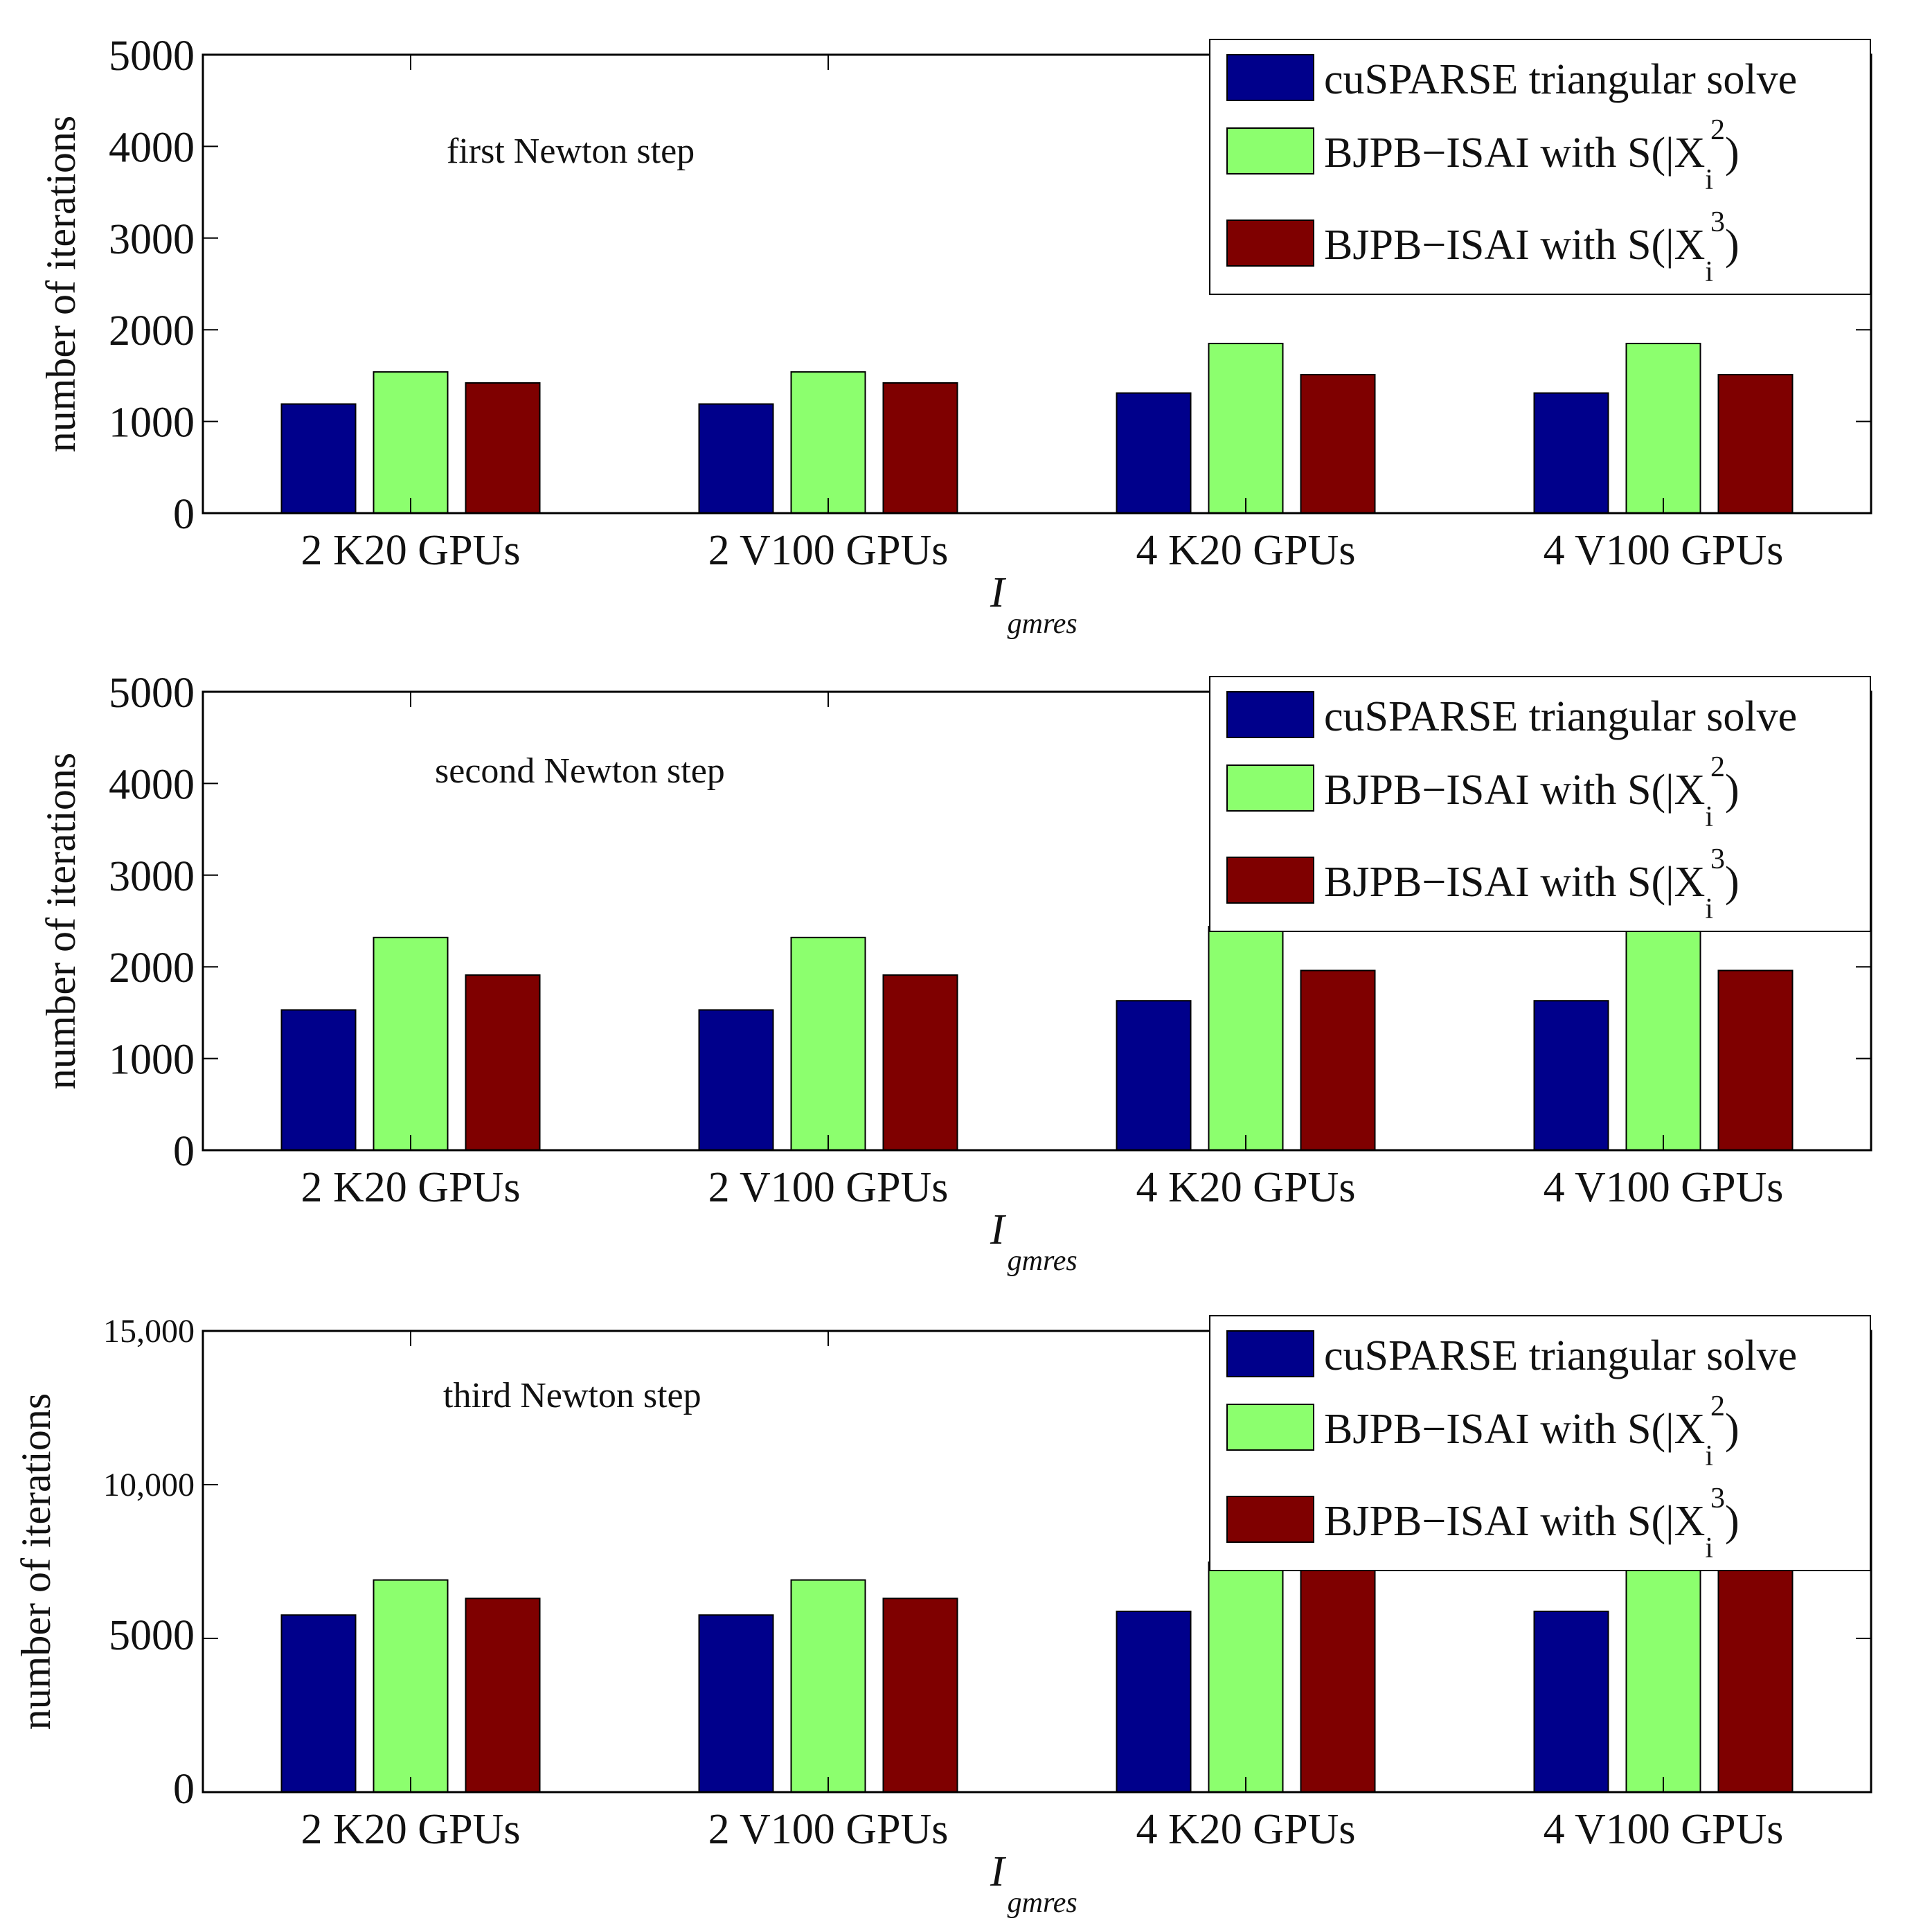 This screenshot has width=1905, height=1932. Describe the element at coordinates (149, 1485) in the screenshot. I see `y-tick-label: 10,000` at that location.